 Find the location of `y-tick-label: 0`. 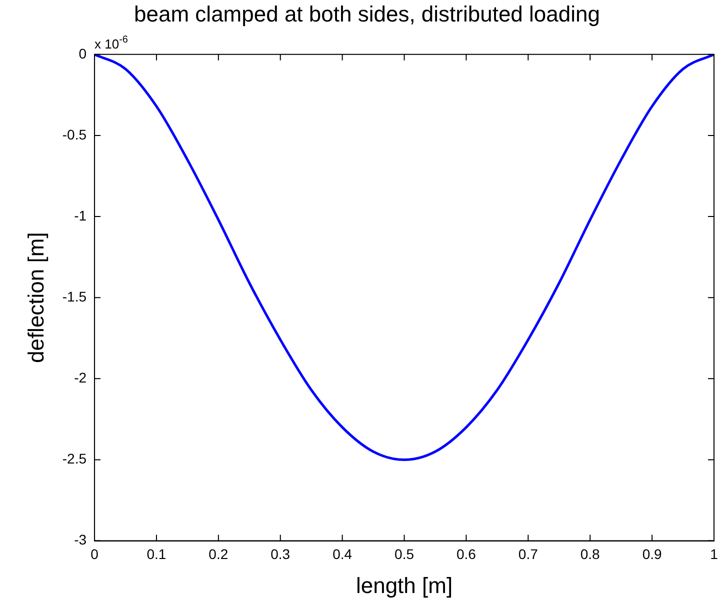

y-tick-label: 0 is located at coordinates (82, 53).